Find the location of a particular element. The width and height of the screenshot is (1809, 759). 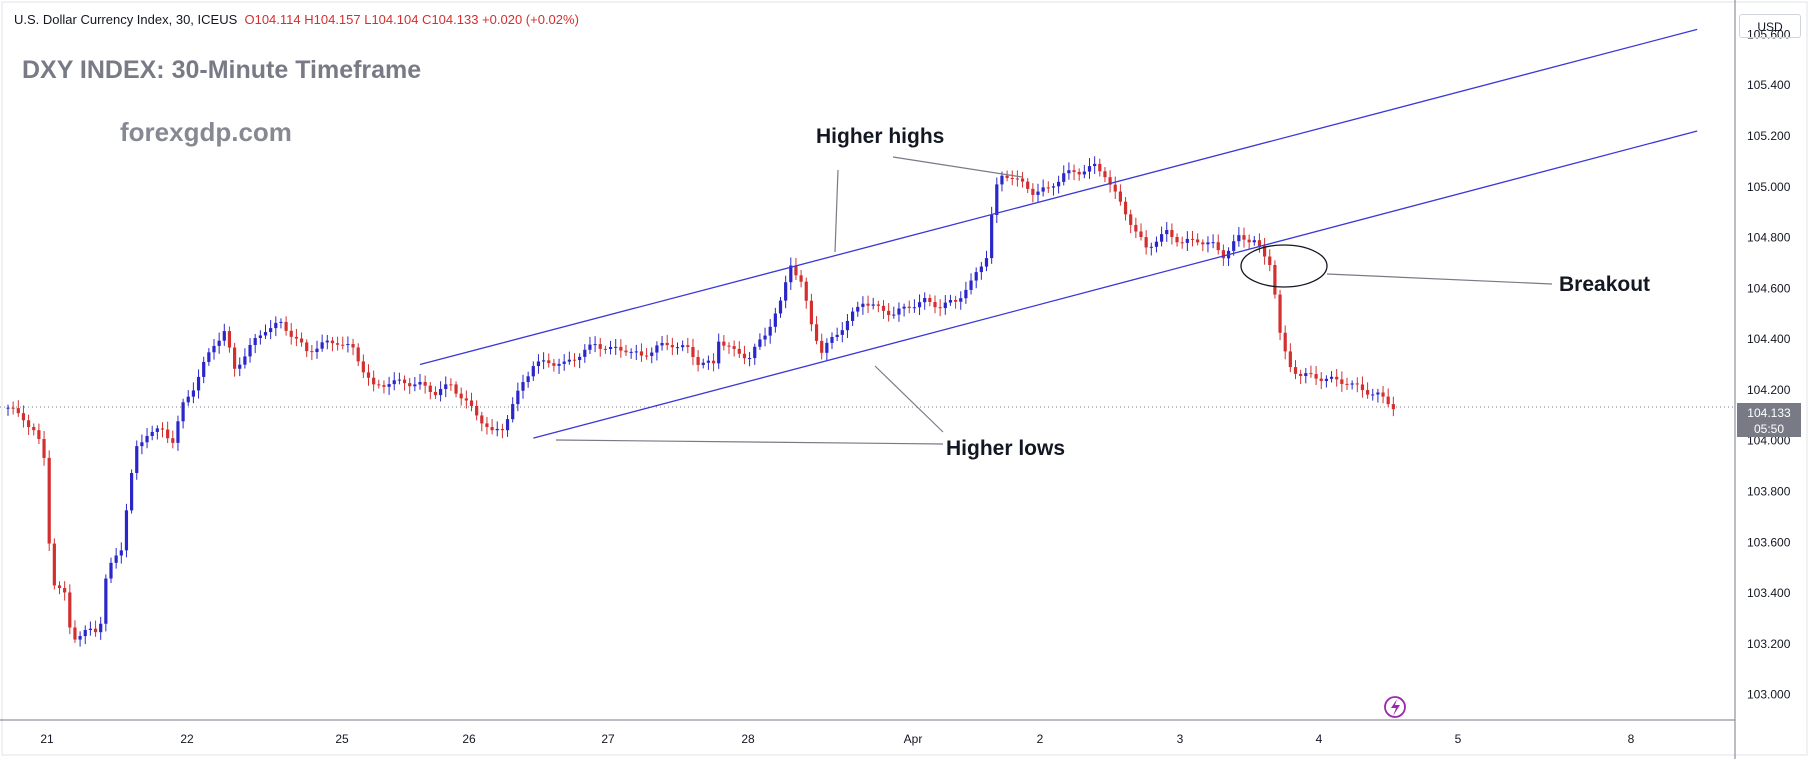

y-tick-label: 103.200 is located at coordinates (1769, 644).